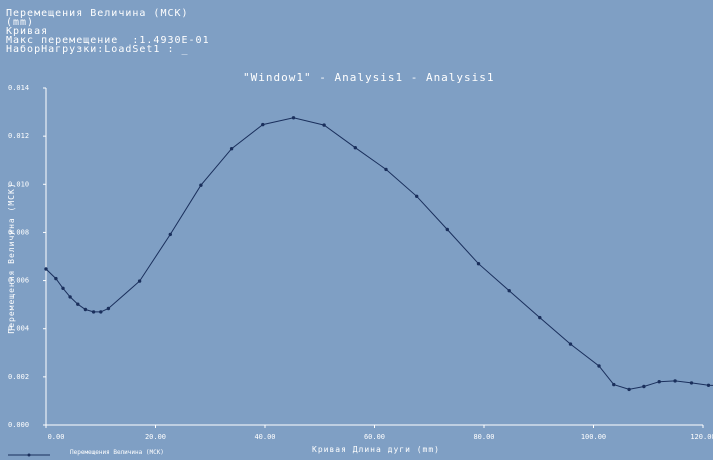 This screenshot has width=713, height=460. I want to click on header-units: (mm), so click(20, 22).